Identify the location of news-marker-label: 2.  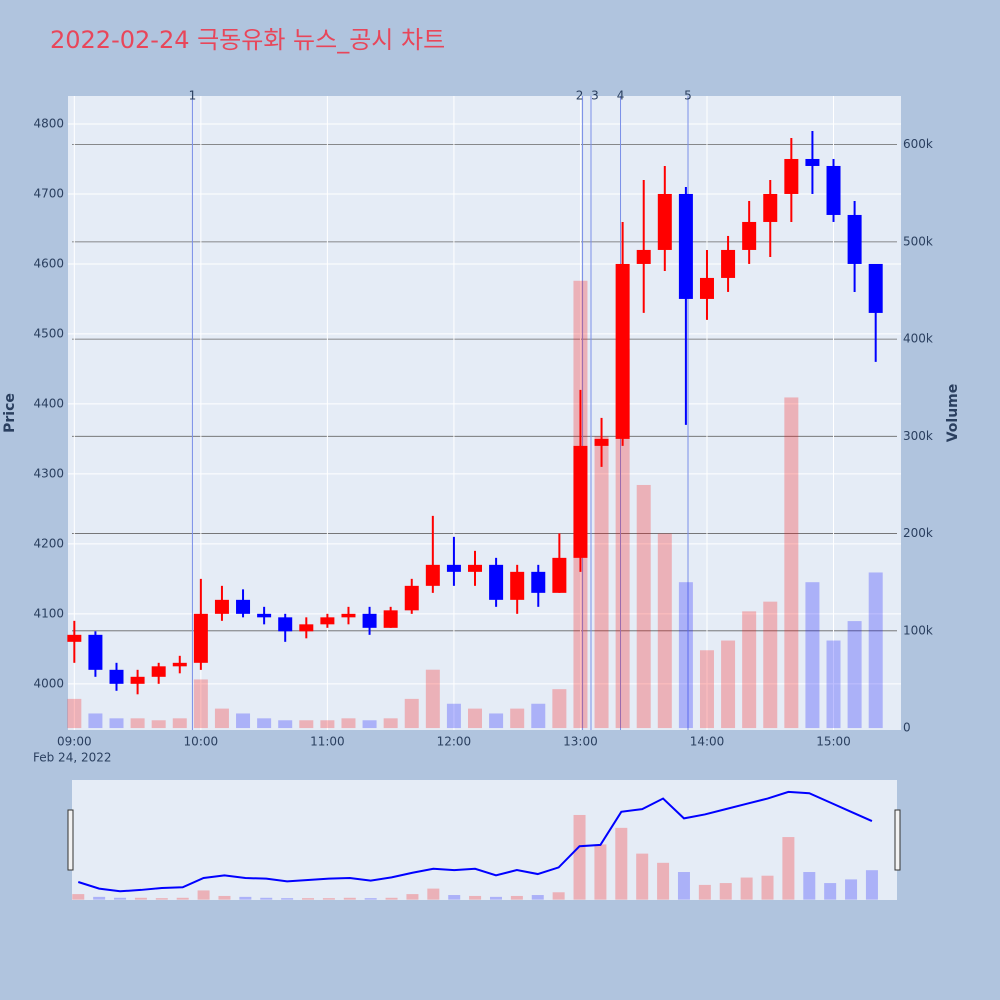
(580, 96).